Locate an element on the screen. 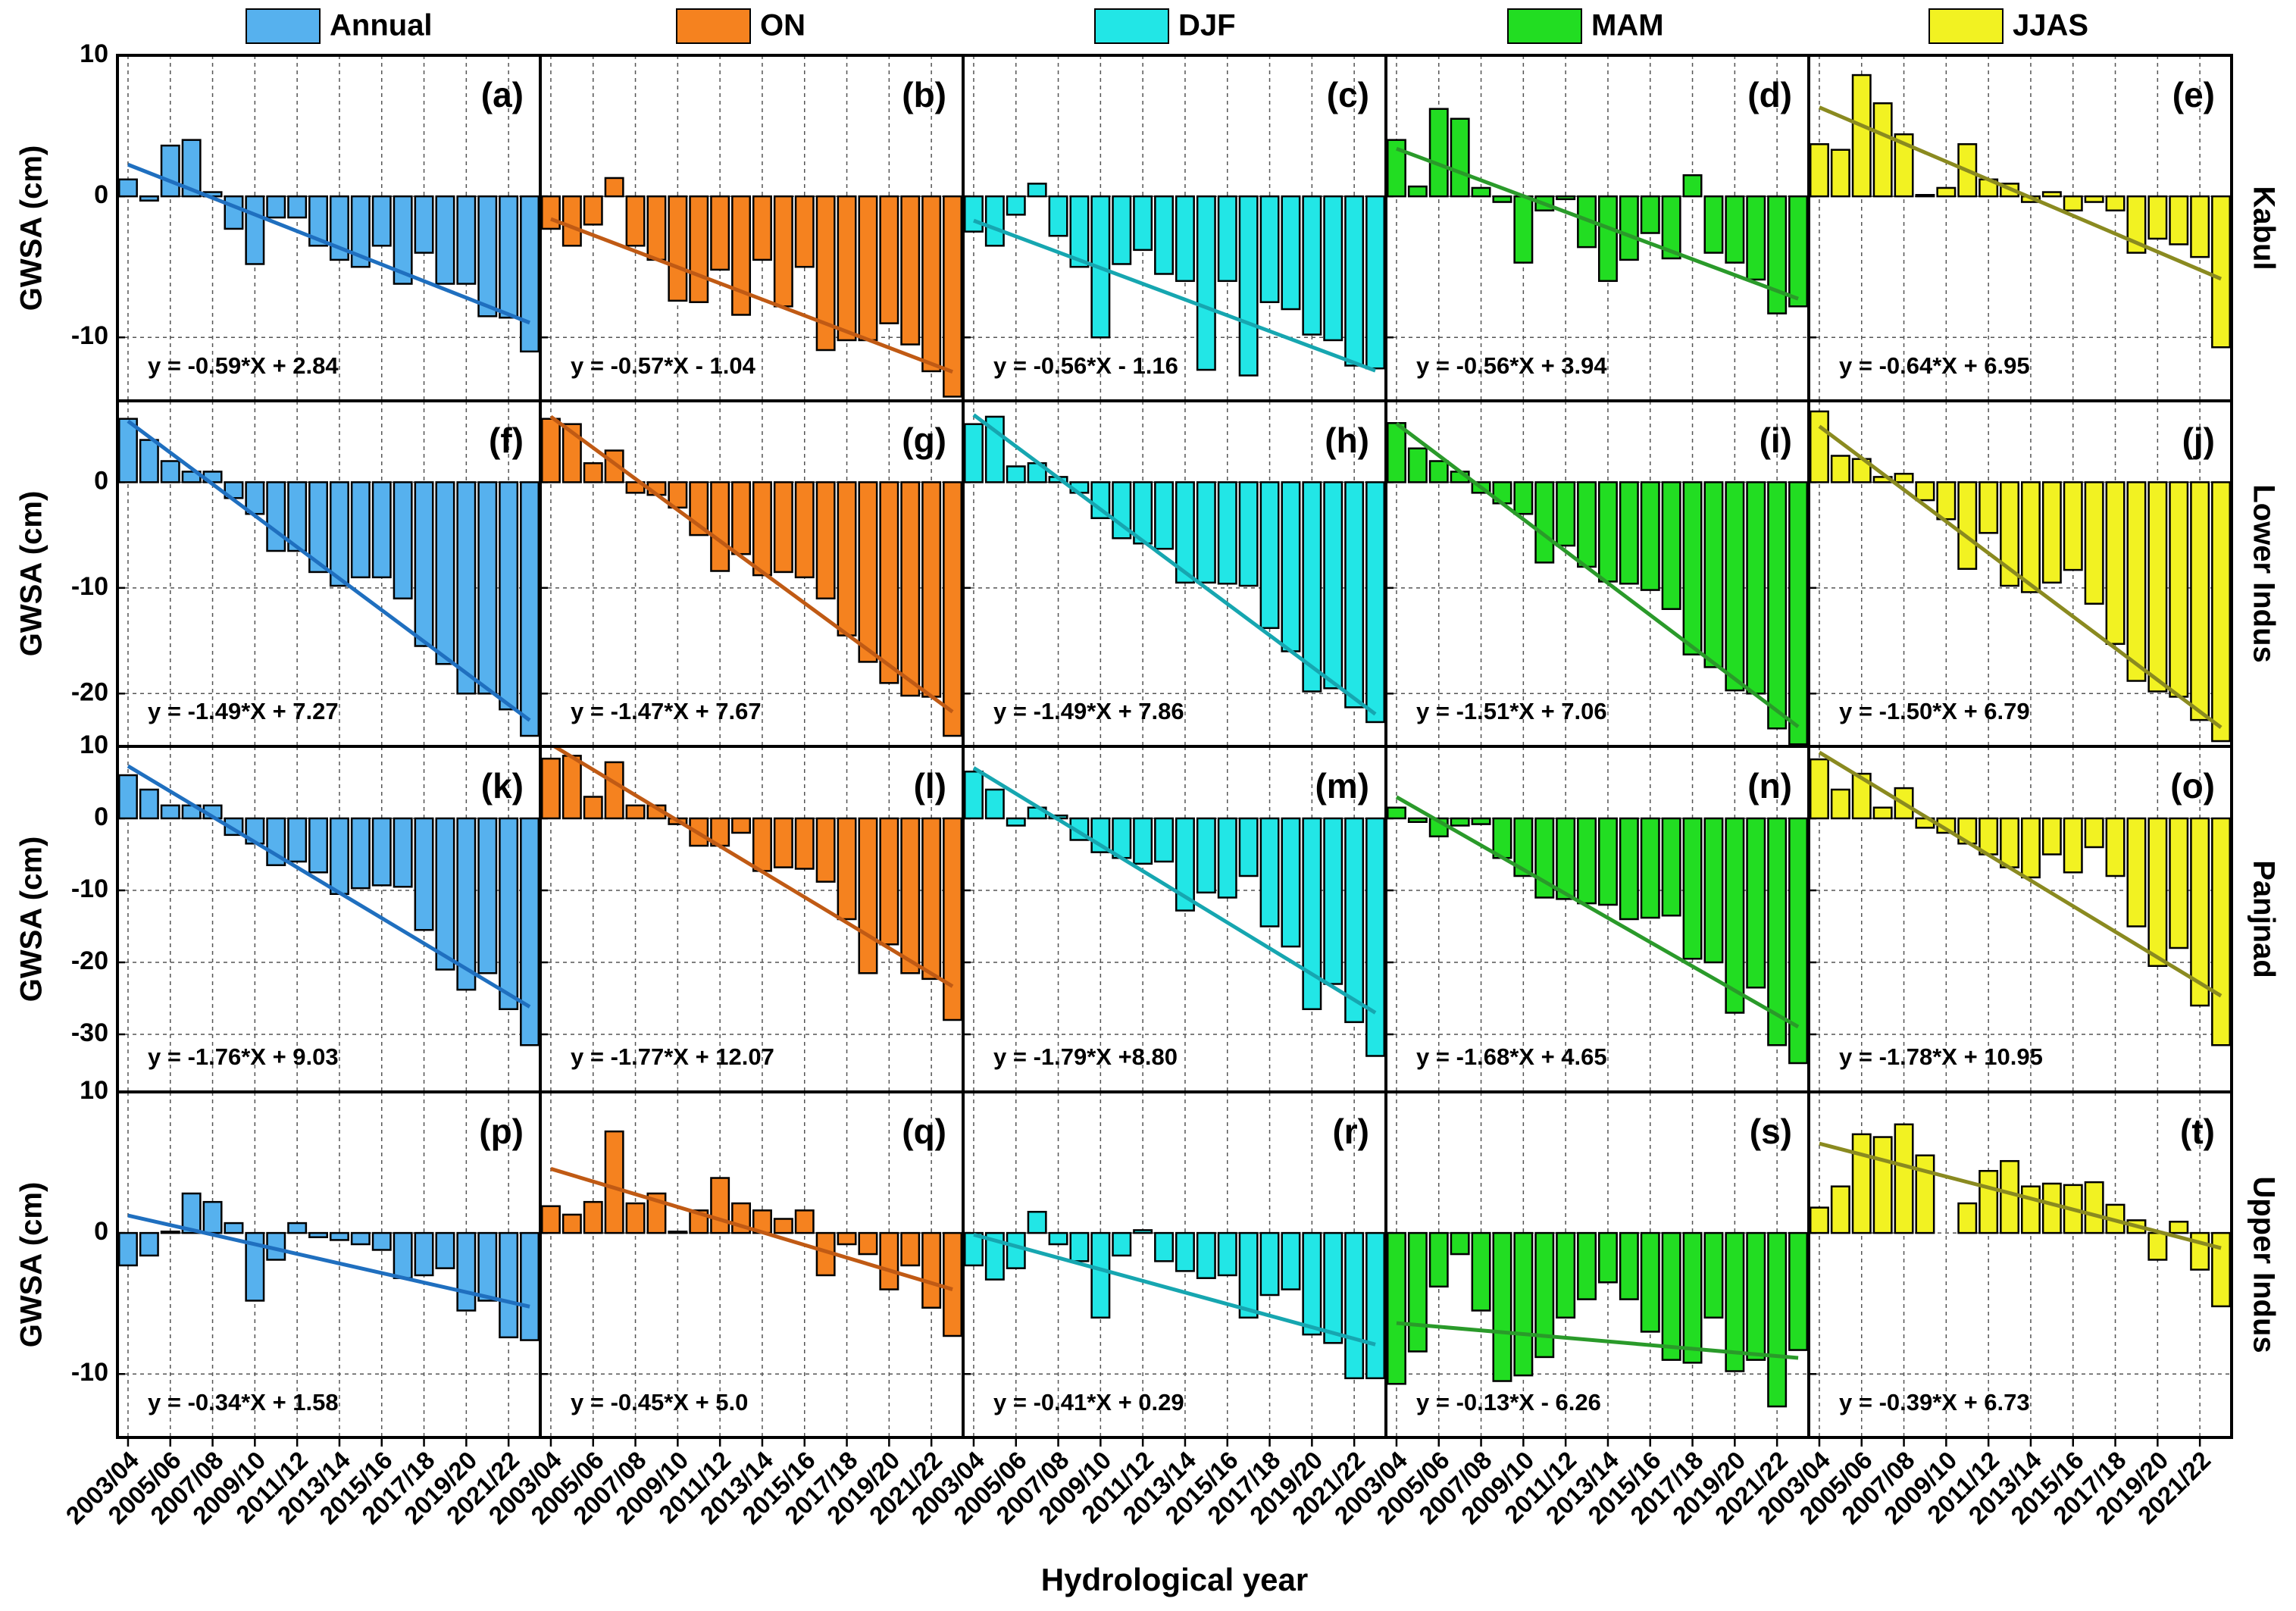  panel-label: (j) is located at coordinates (2199, 440).